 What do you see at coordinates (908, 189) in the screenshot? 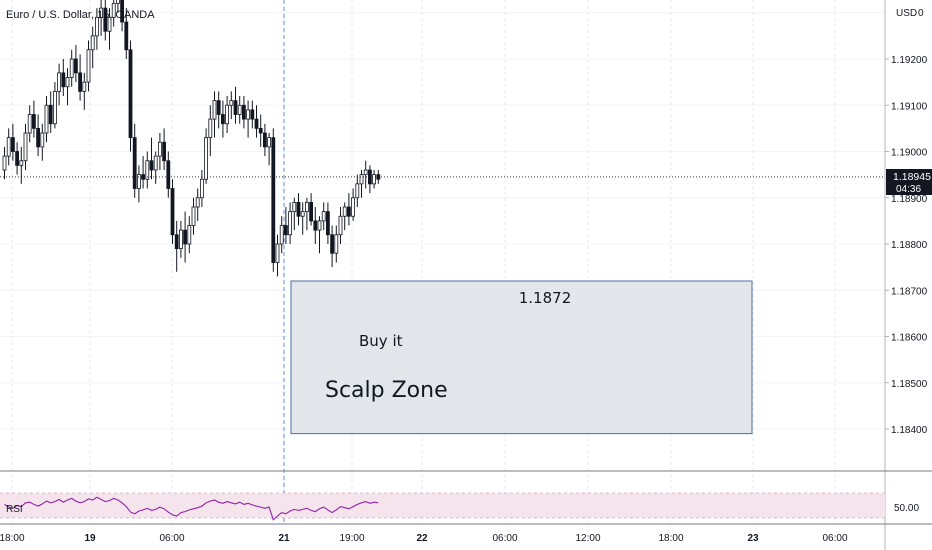
I see `countdown-timer: 04:36` at bounding box center [908, 189].